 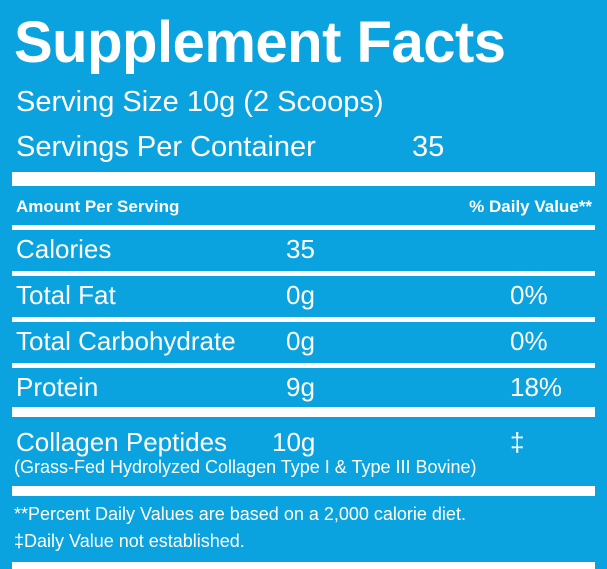 What do you see at coordinates (66, 295) in the screenshot?
I see `nutrient-name: Total Fat` at bounding box center [66, 295].